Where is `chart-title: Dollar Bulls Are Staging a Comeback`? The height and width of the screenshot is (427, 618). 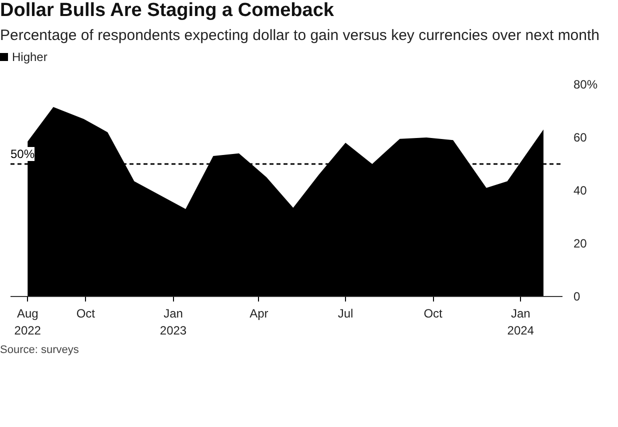 chart-title: Dollar Bulls Are Staging a Comeback is located at coordinates (167, 11).